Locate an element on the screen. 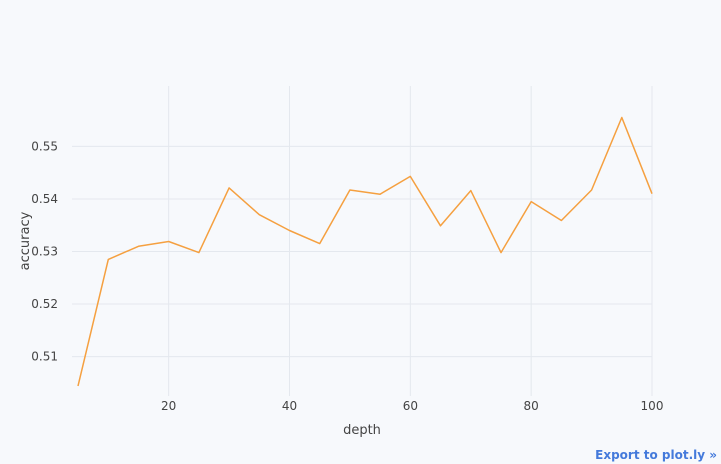 The height and width of the screenshot is (464, 721). x-tick-label: 60 is located at coordinates (410, 406).